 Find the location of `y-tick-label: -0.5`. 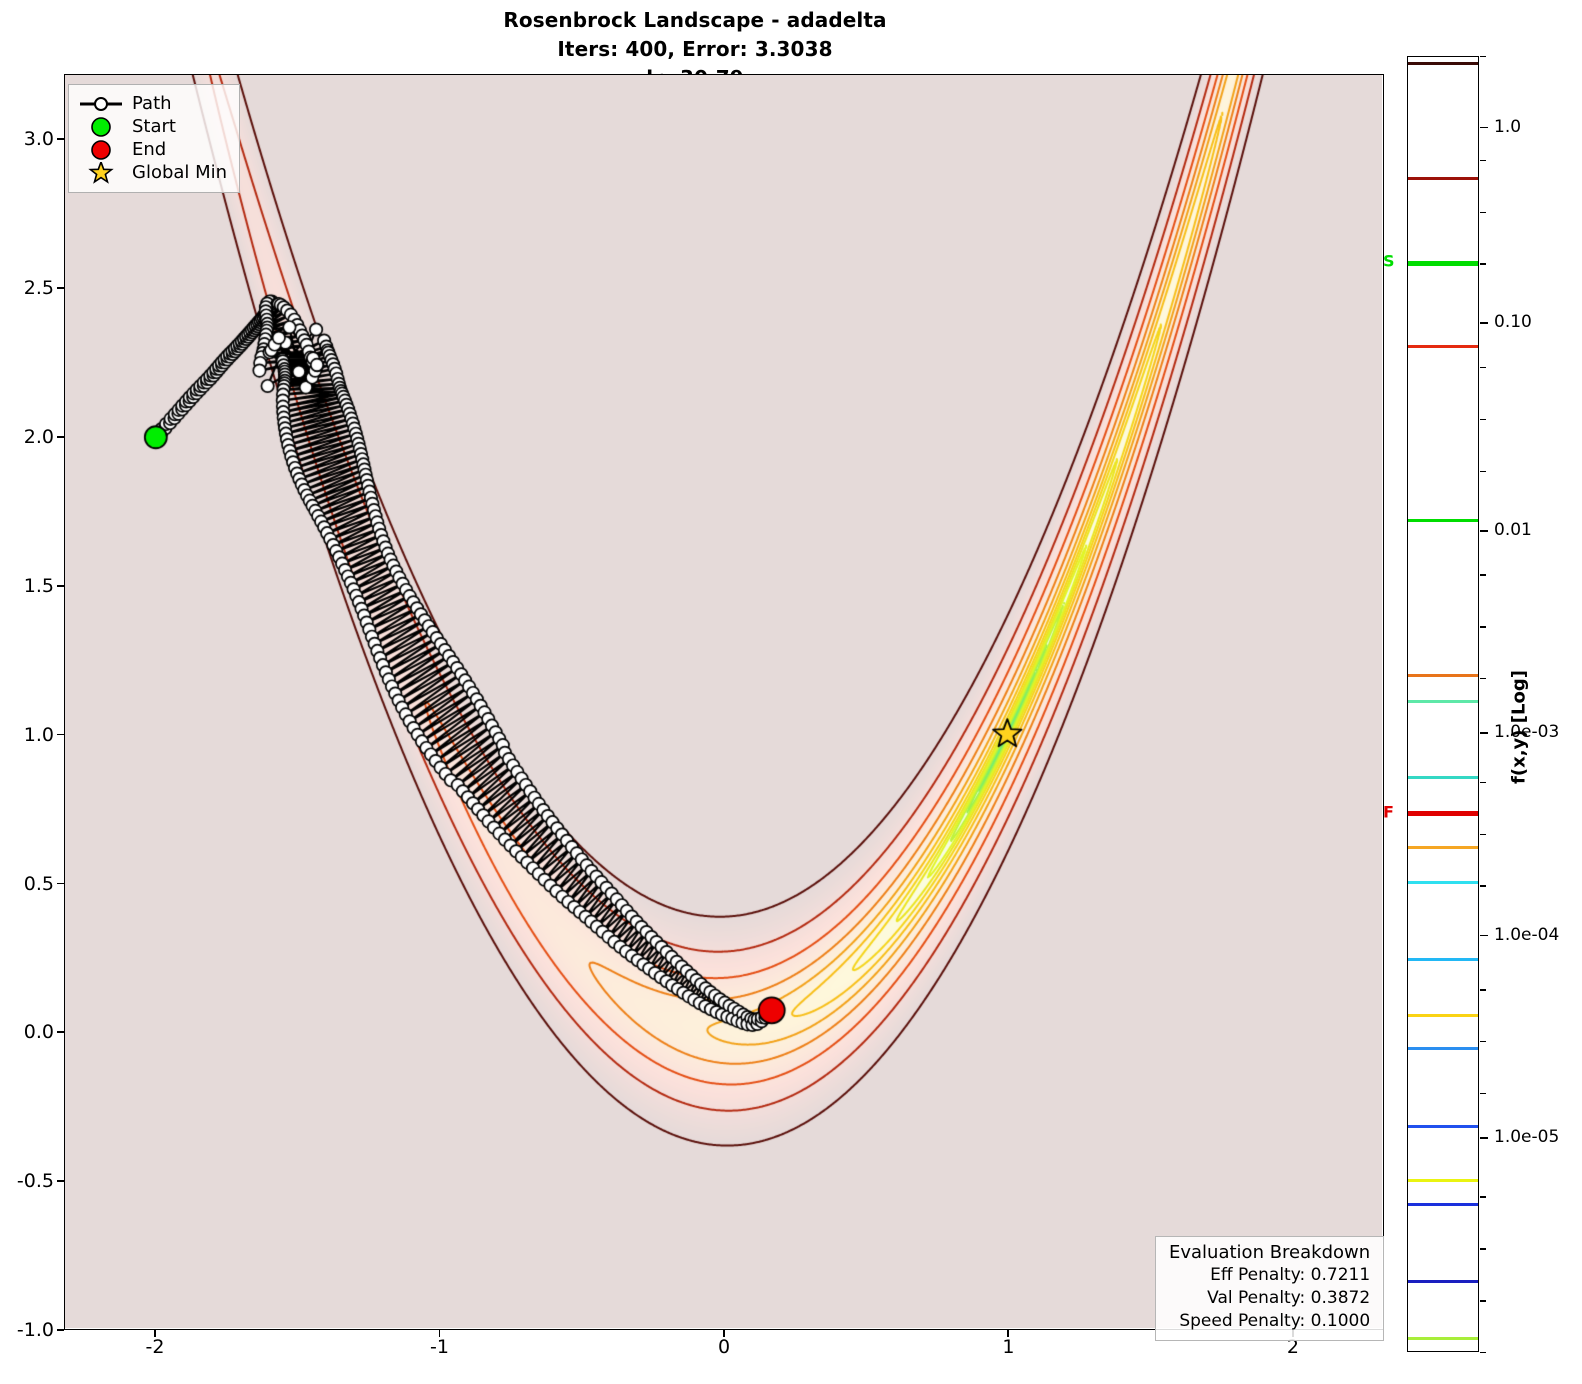

y-tick-label: -0.5 is located at coordinates (35, 1181).